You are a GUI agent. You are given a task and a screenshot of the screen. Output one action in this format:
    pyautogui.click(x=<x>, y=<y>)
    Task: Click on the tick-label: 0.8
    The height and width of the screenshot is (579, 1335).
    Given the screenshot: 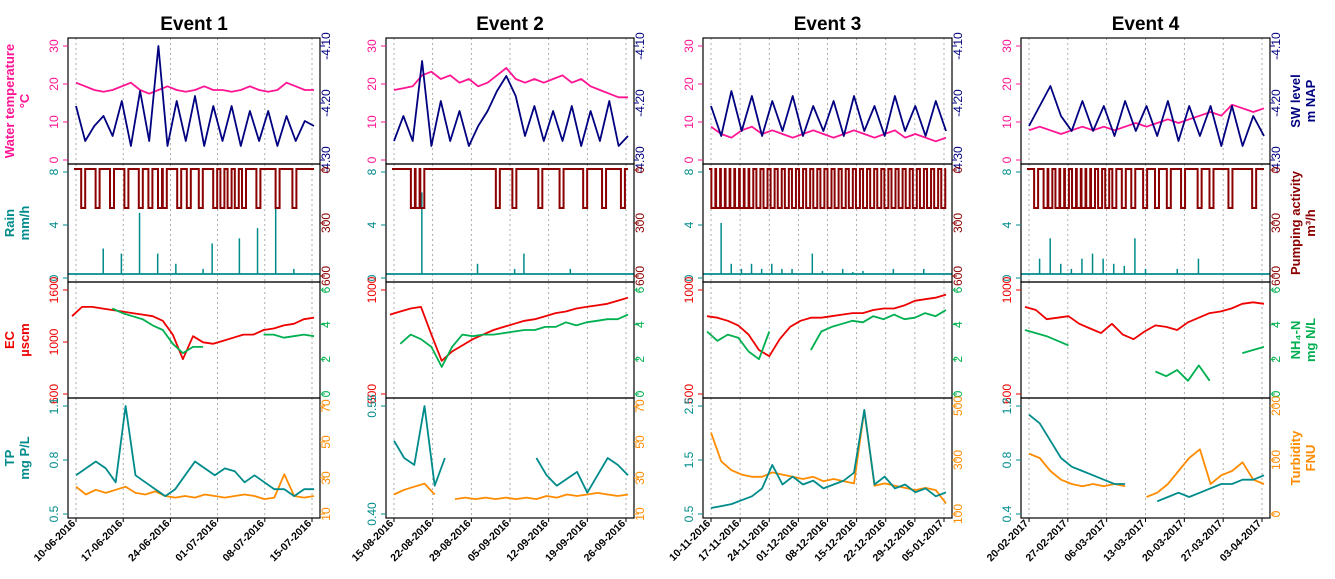 What is the action you would take?
    pyautogui.click(x=1007, y=459)
    